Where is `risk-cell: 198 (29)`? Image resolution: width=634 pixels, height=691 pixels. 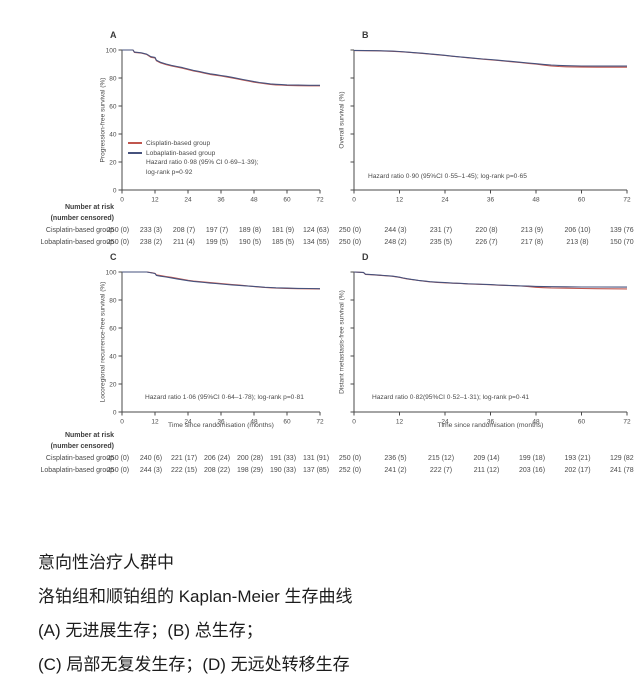 risk-cell: 198 (29) is located at coordinates (250, 470).